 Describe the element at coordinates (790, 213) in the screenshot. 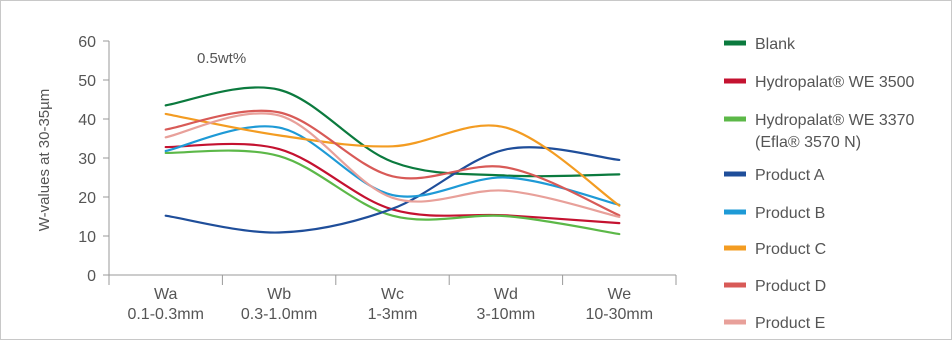

I see `legend-label: Product B` at that location.